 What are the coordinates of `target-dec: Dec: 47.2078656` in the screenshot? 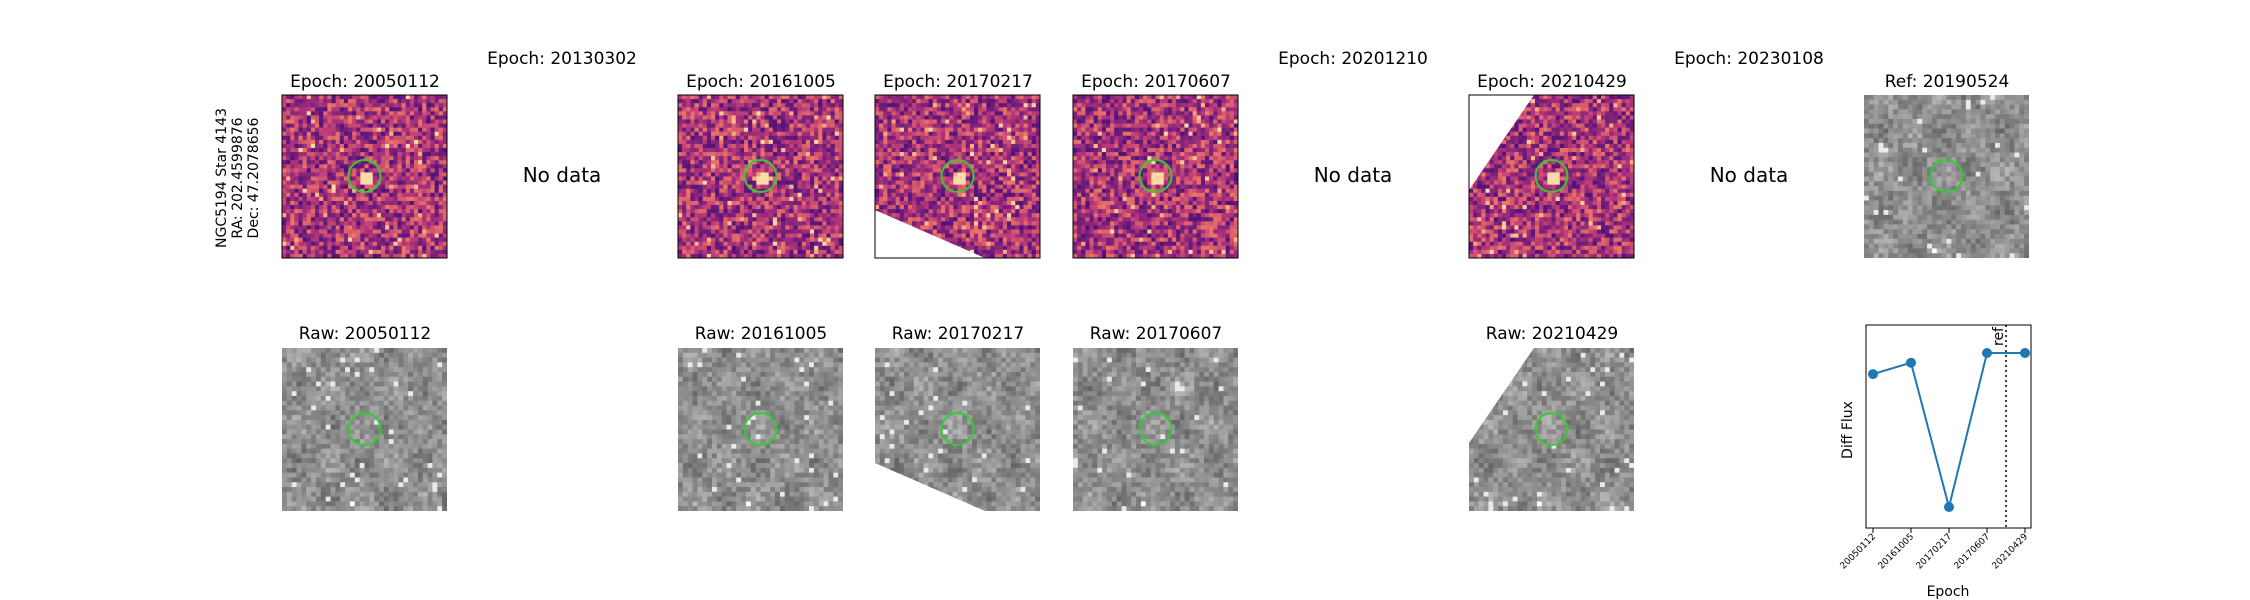 It's located at (254, 177).